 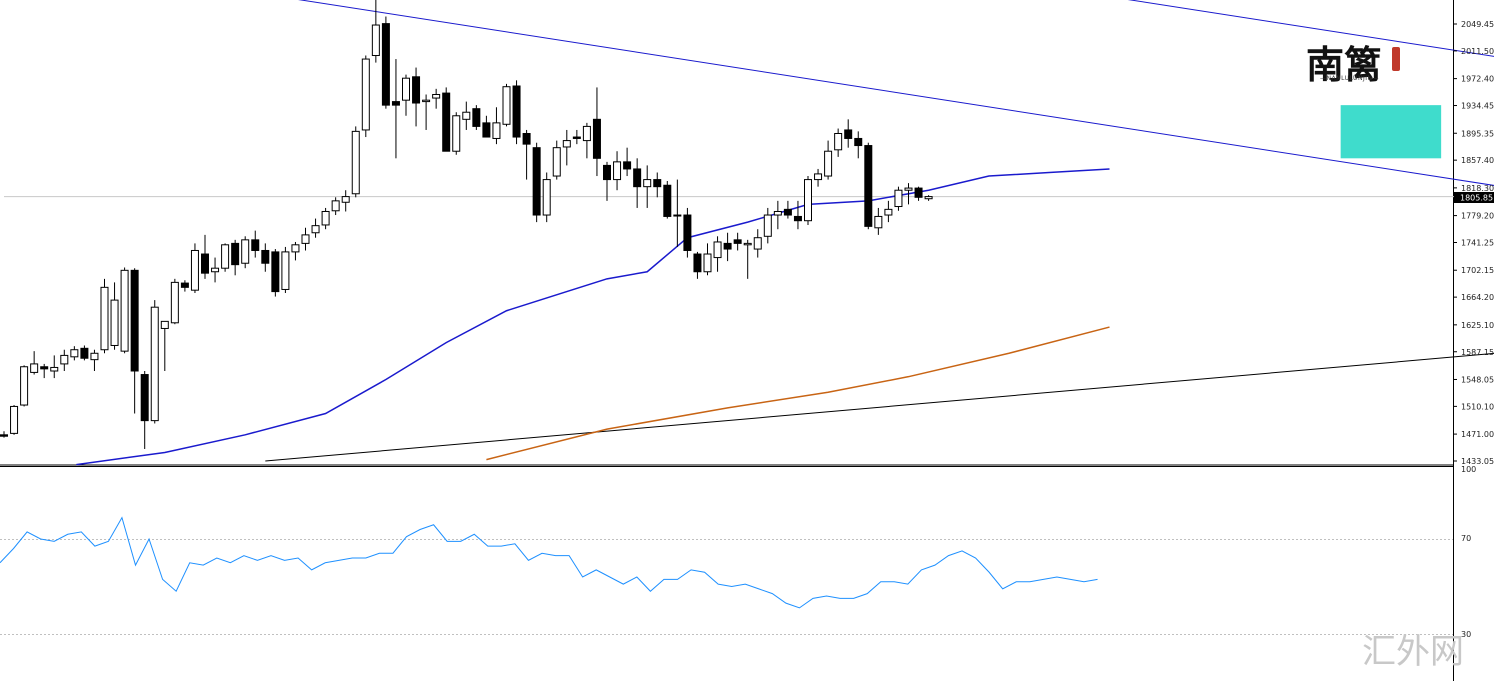 I want to click on price-tick-label: 1548.05, so click(x=1477, y=379).